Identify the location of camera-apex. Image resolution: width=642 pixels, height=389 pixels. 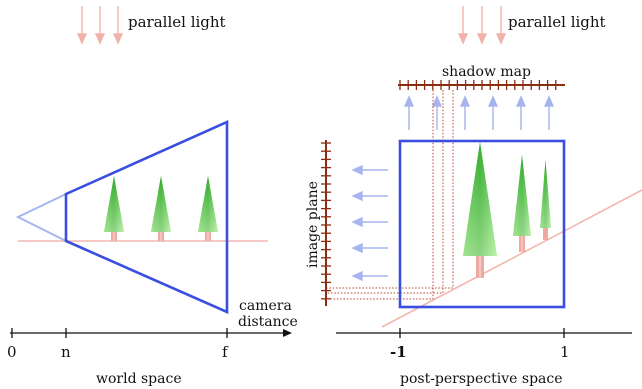
(42, 217).